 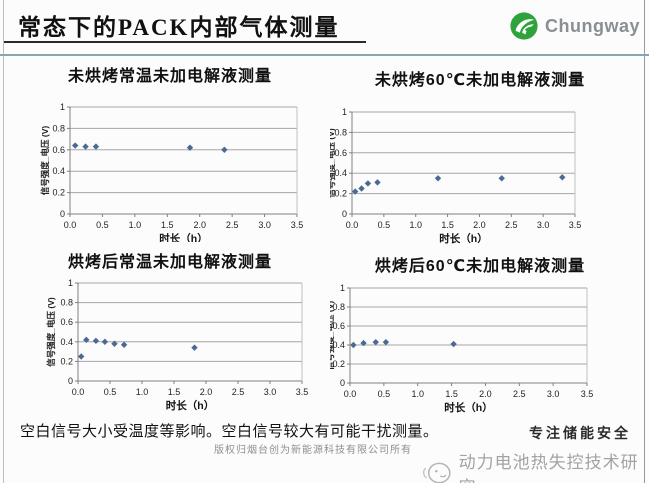 What do you see at coordinates (324, 55) in the screenshot?
I see `header-divider` at bounding box center [324, 55].